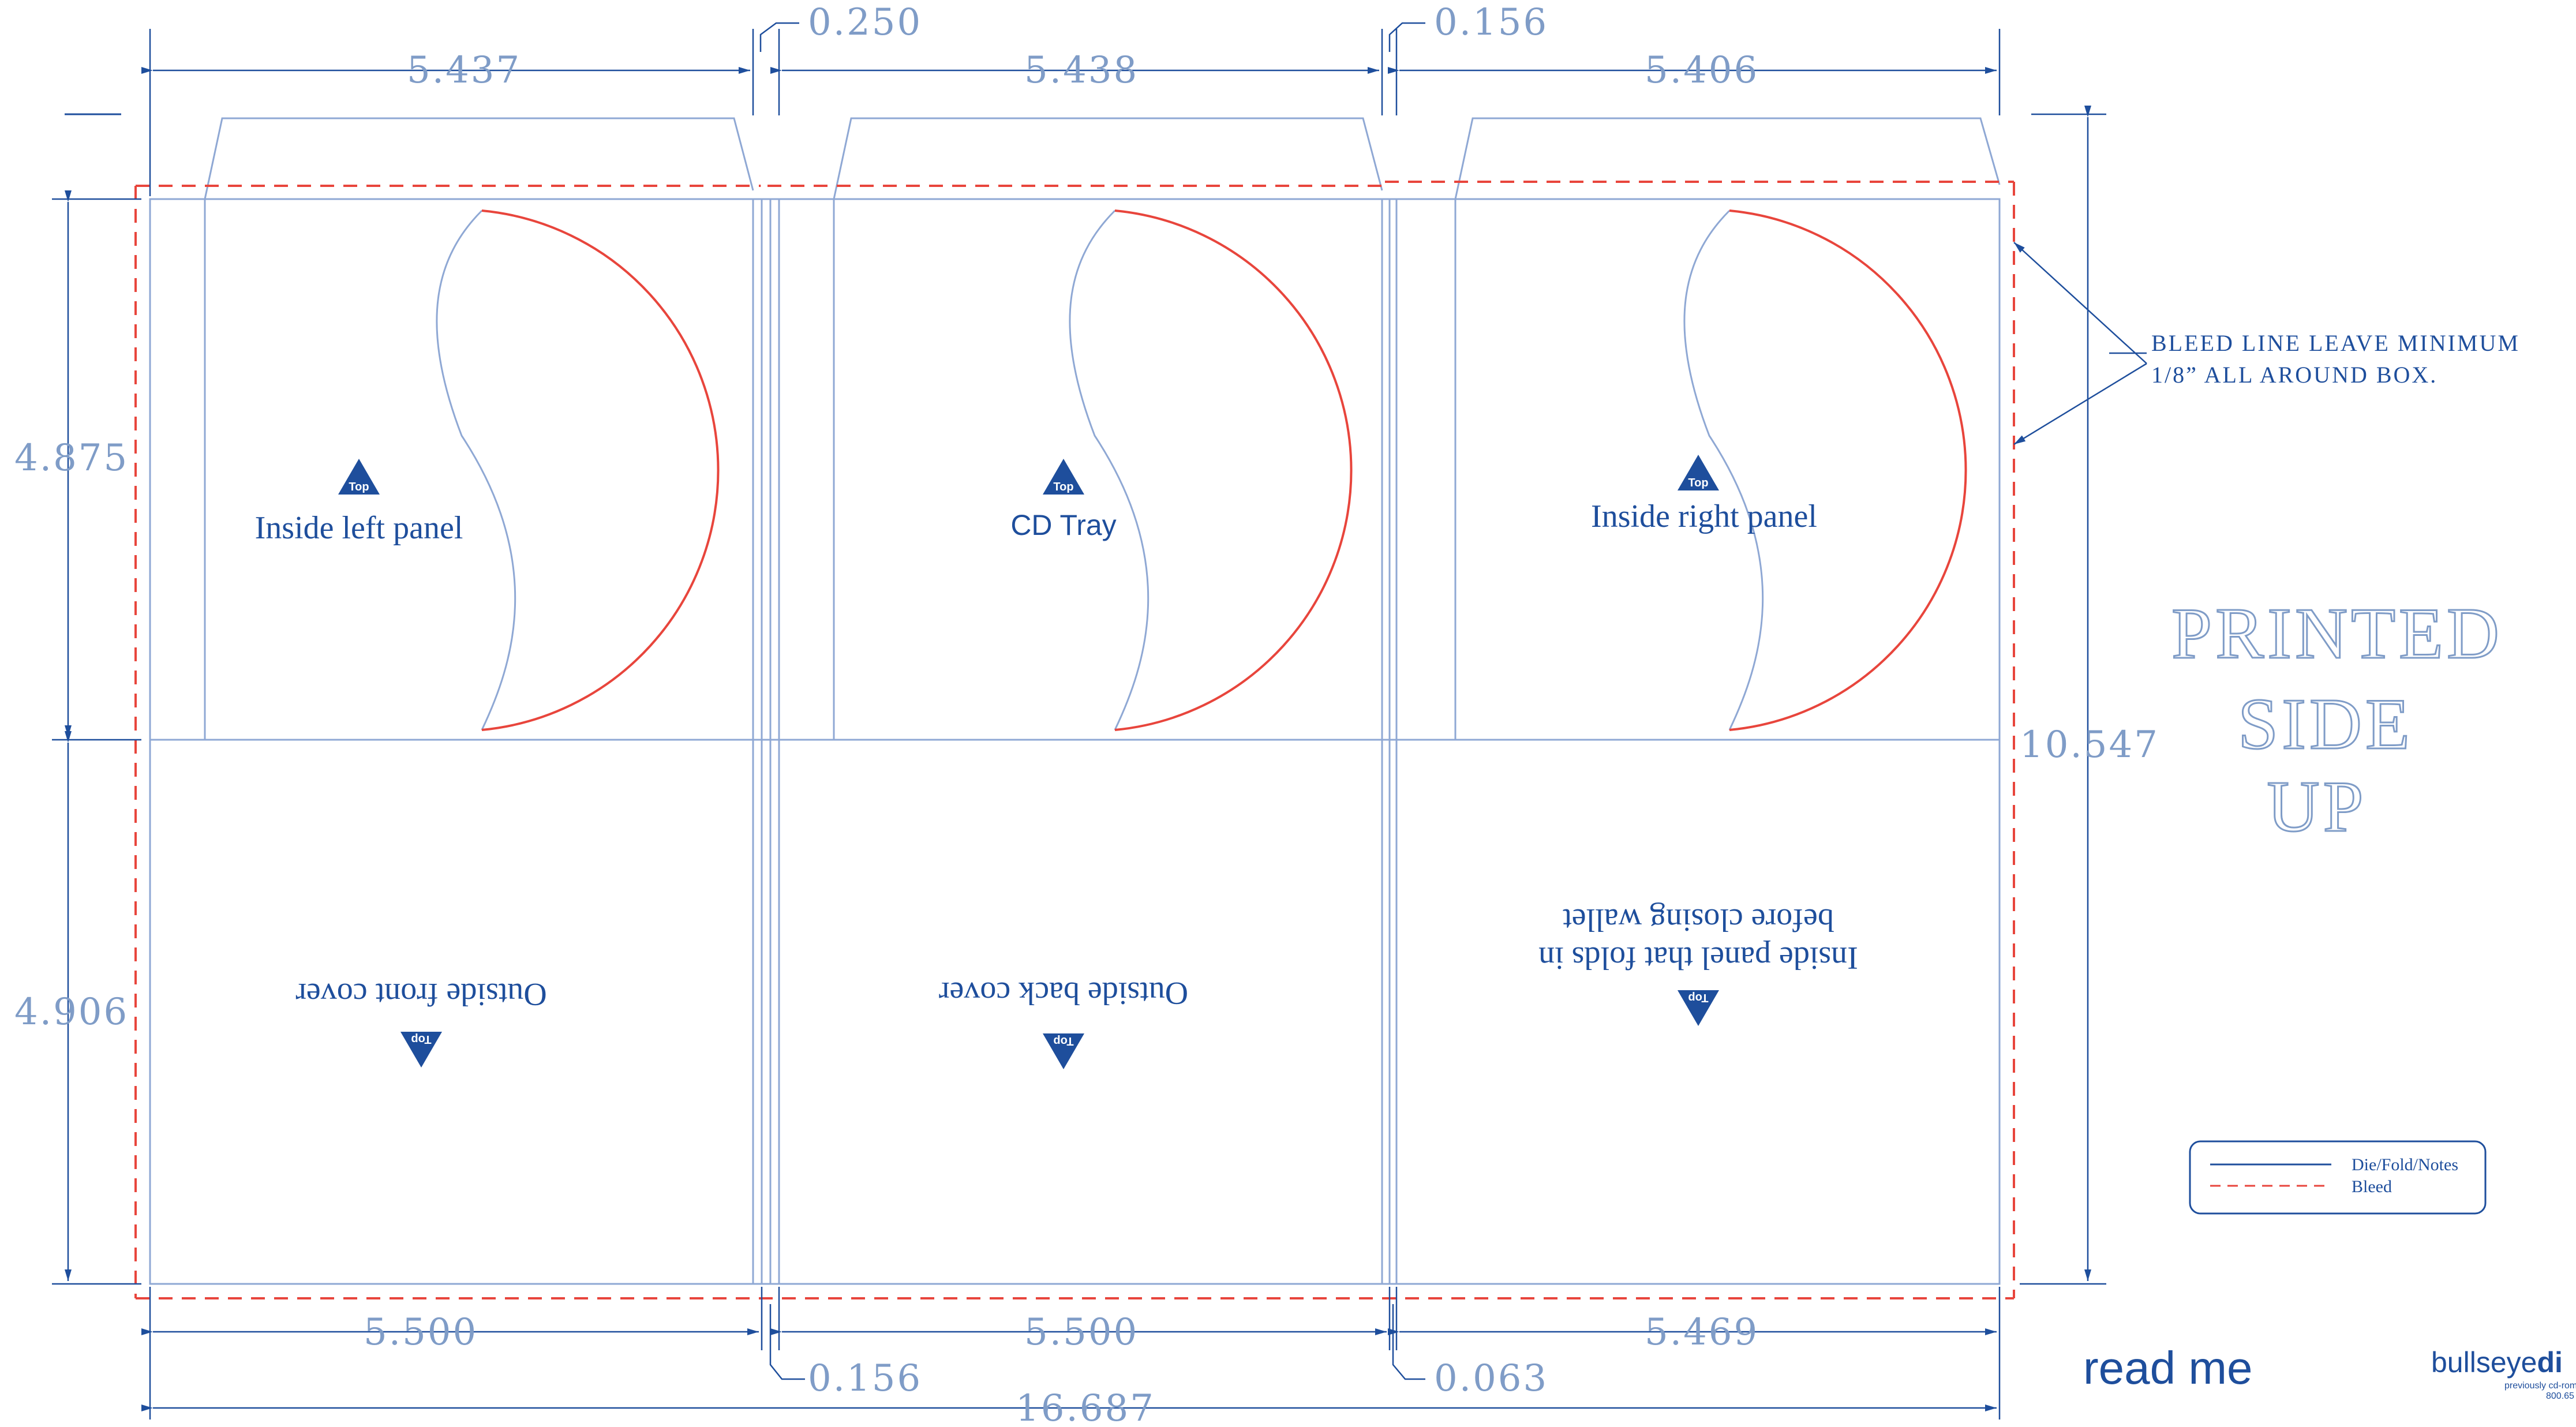 The image size is (2576, 1427). What do you see at coordinates (1491, 22) in the screenshot?
I see `dim-top-gap-2: 0.156` at bounding box center [1491, 22].